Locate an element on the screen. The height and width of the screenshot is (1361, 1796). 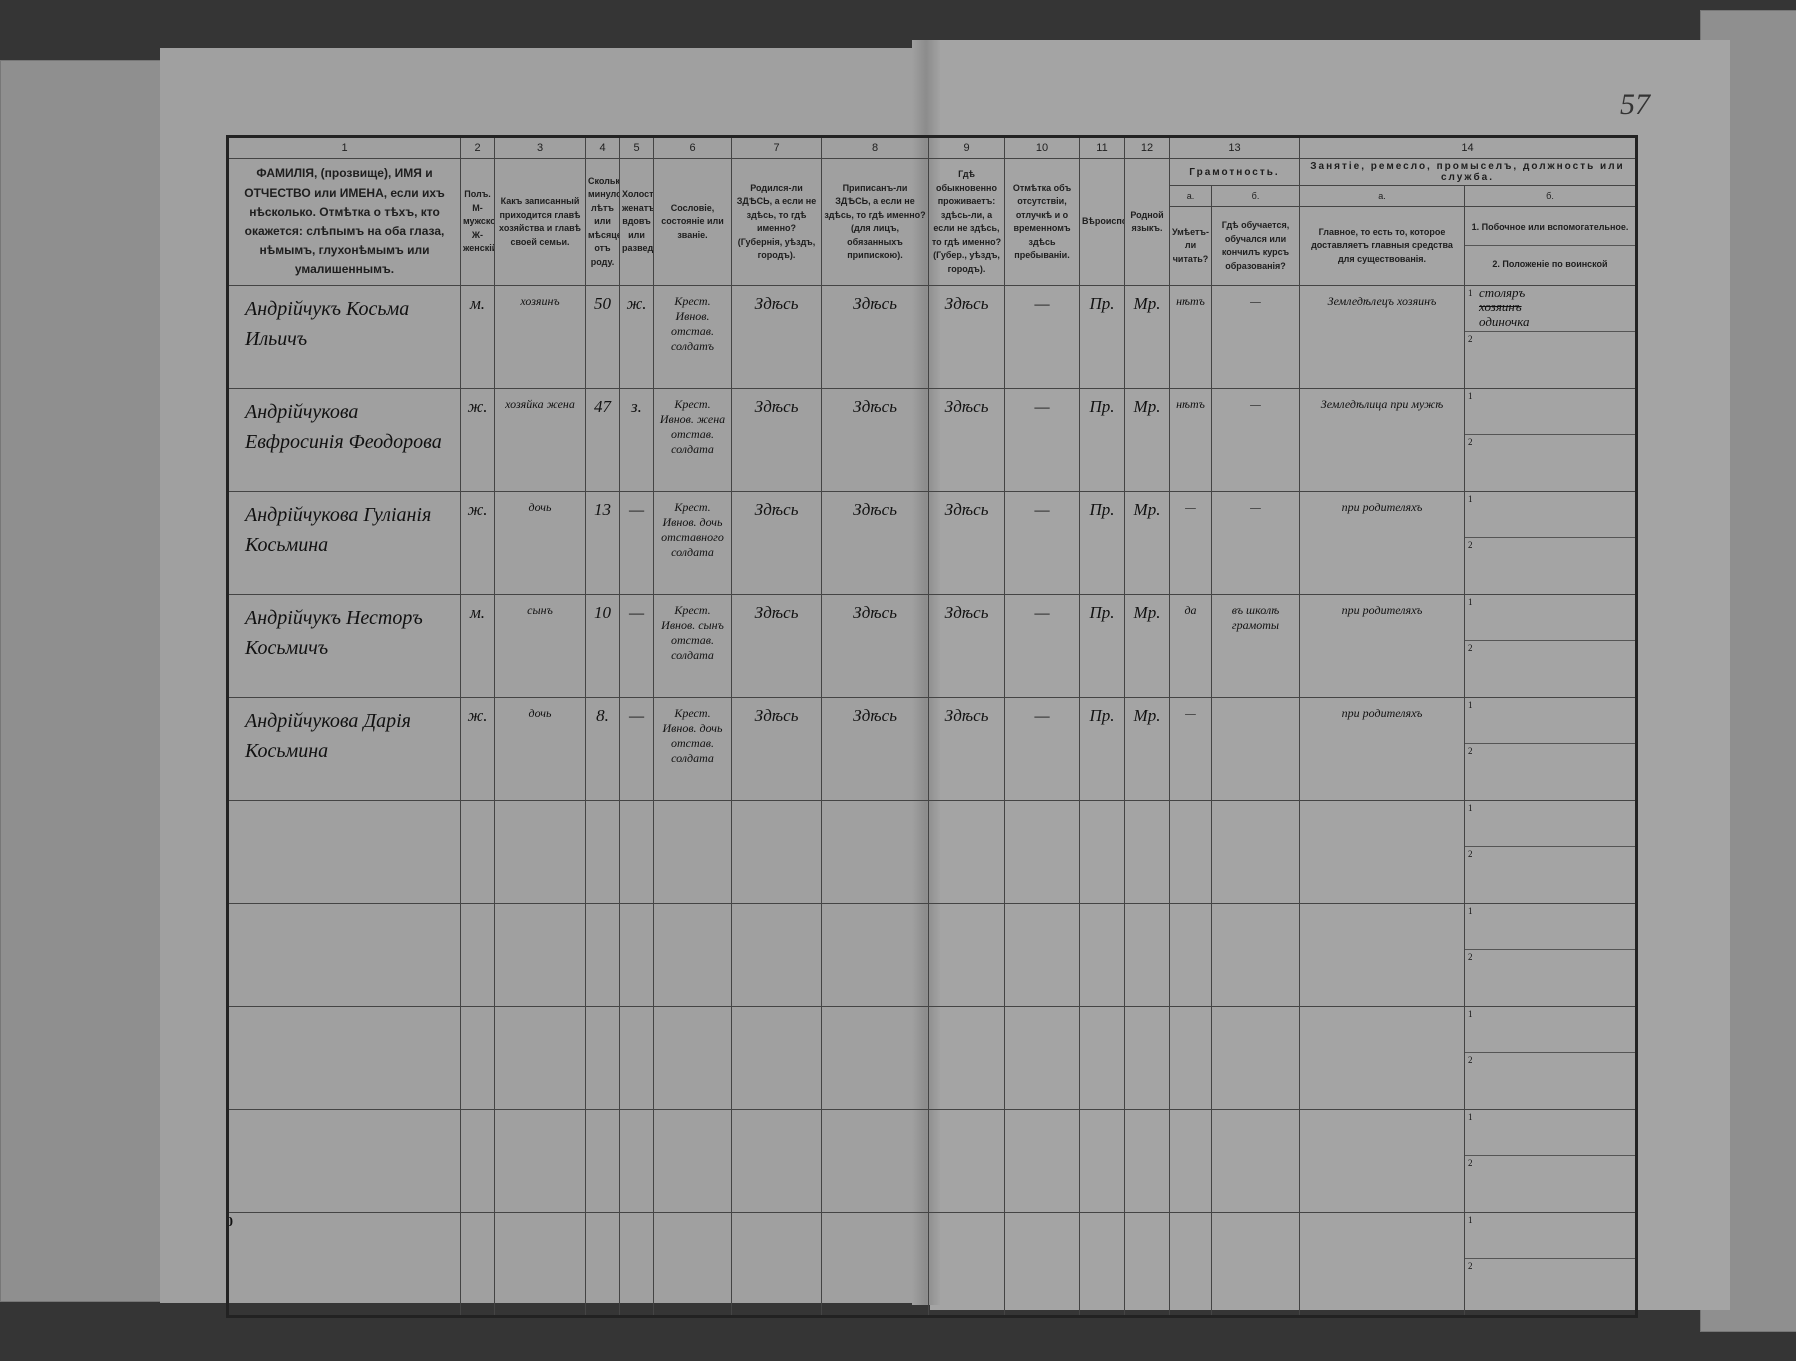
header-13a-label: а. is located at coordinates (1190, 196).